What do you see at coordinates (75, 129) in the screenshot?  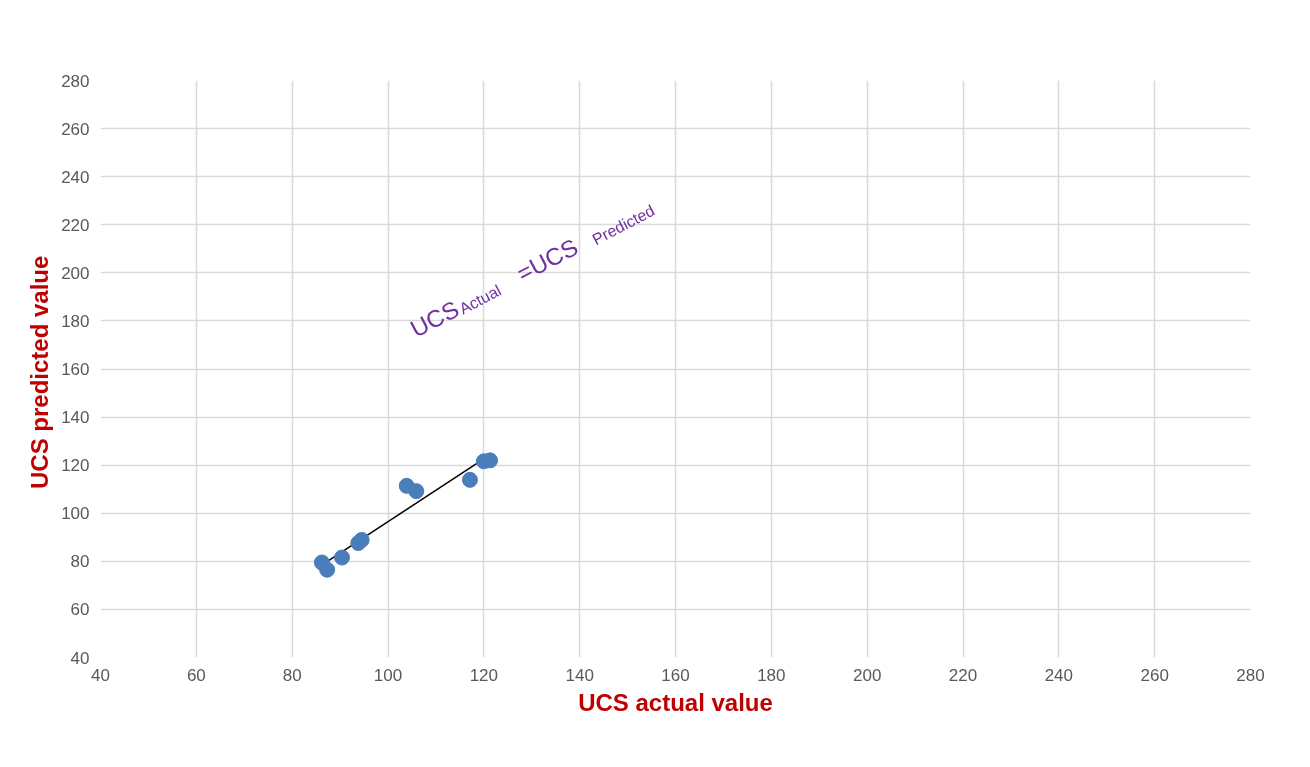 I see `y-tick-label: 260` at bounding box center [75, 129].